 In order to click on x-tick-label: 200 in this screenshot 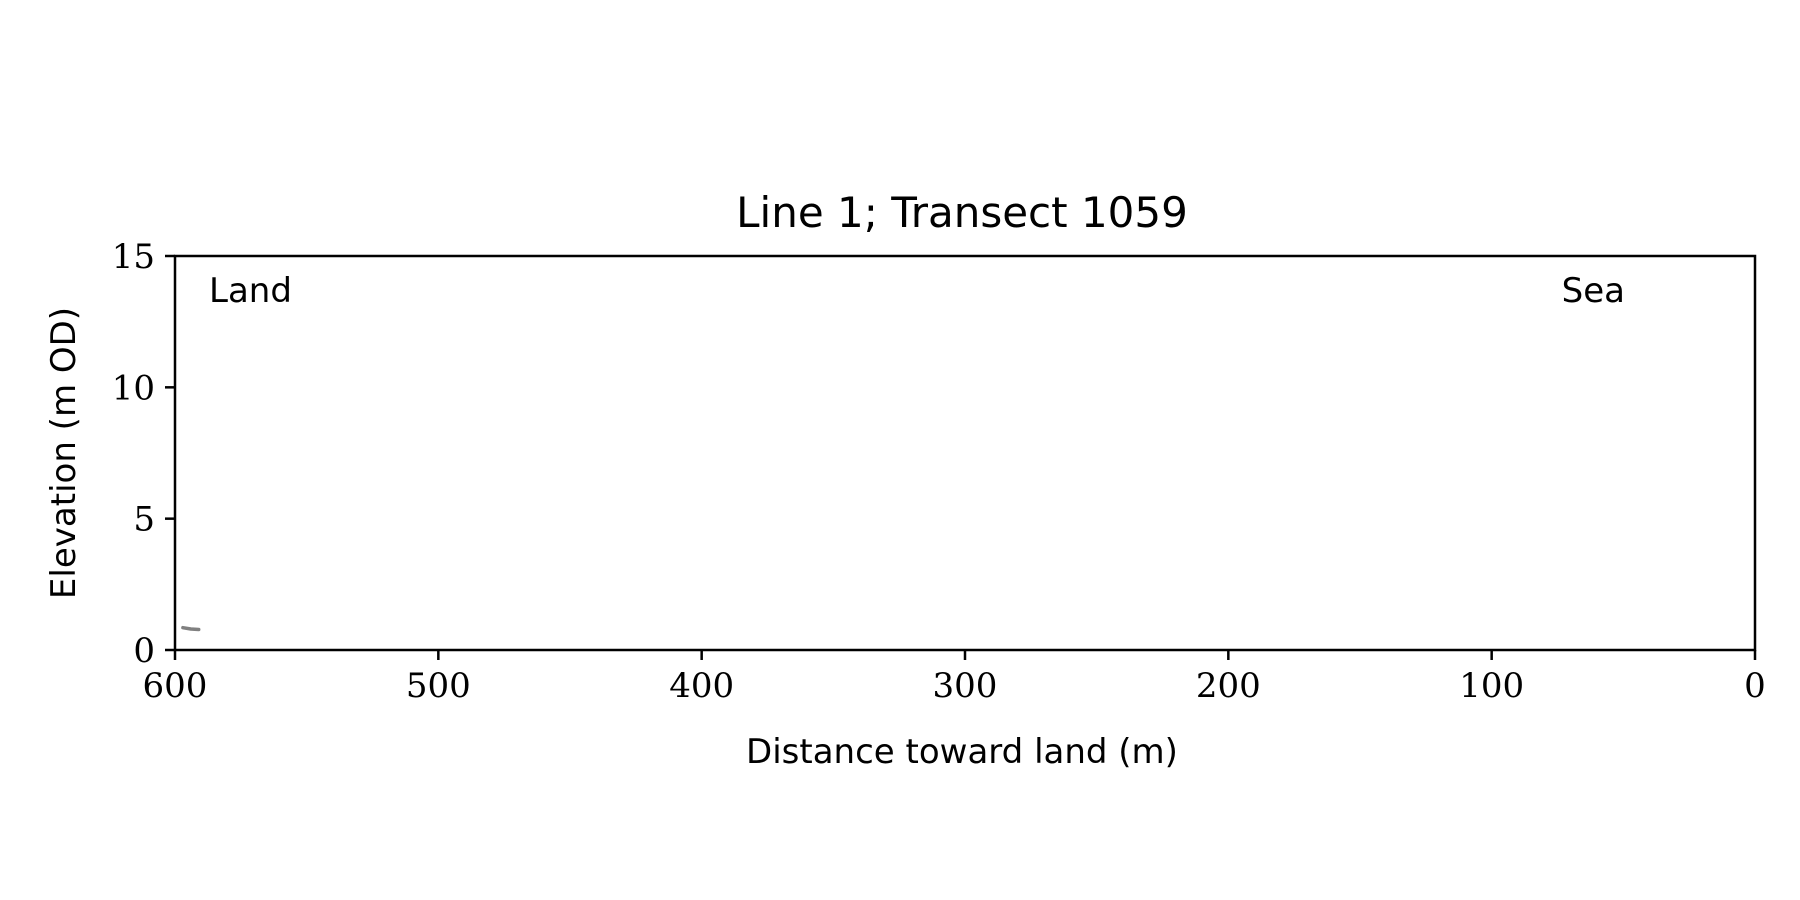, I will do `click(1228, 686)`.